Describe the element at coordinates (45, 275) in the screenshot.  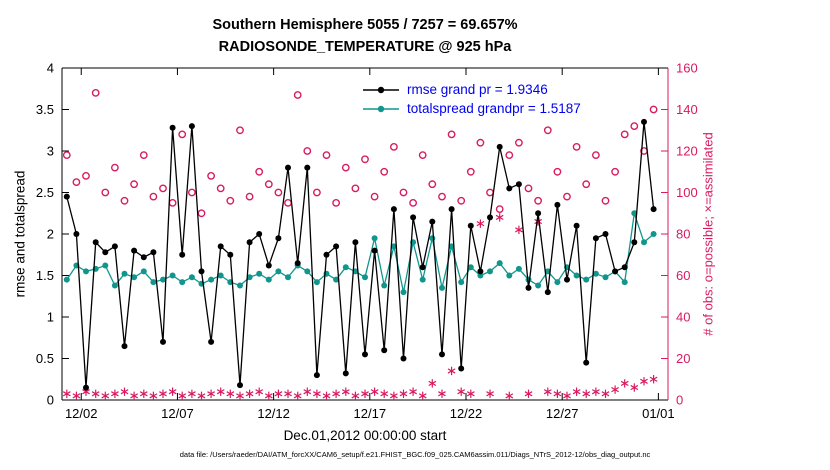
I see `svg-text: 1.5` at that location.